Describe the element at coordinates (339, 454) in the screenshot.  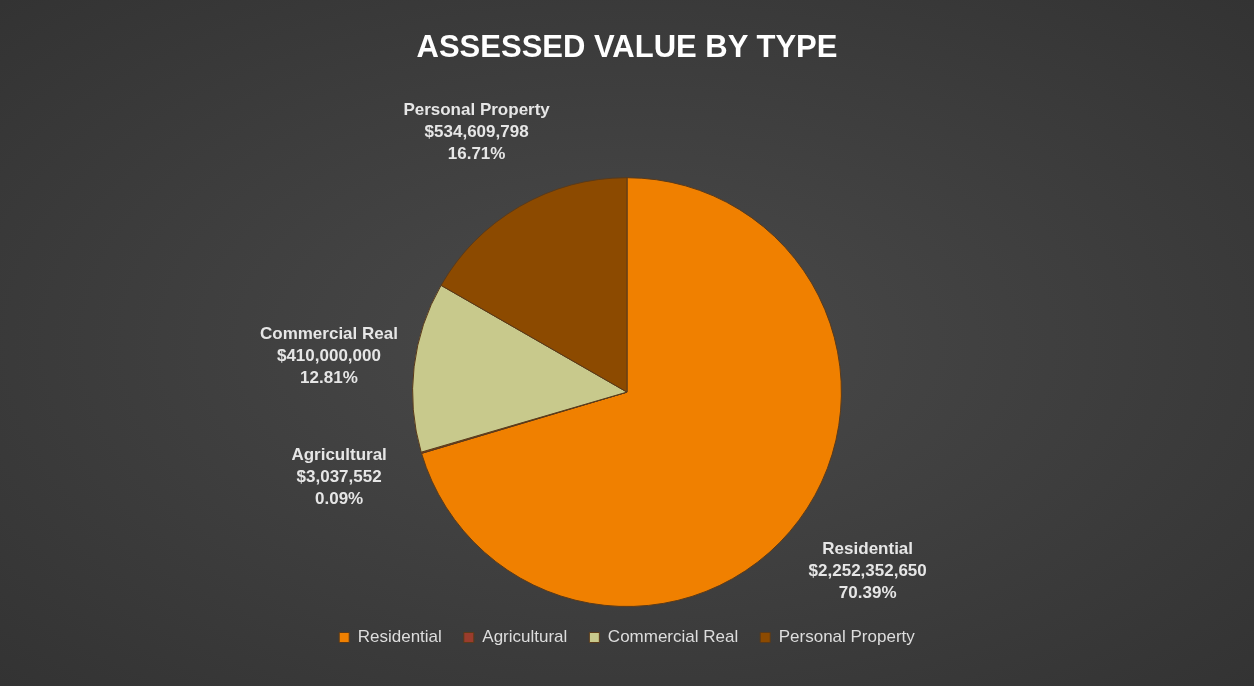
I see `slice-label: Agricultural` at that location.